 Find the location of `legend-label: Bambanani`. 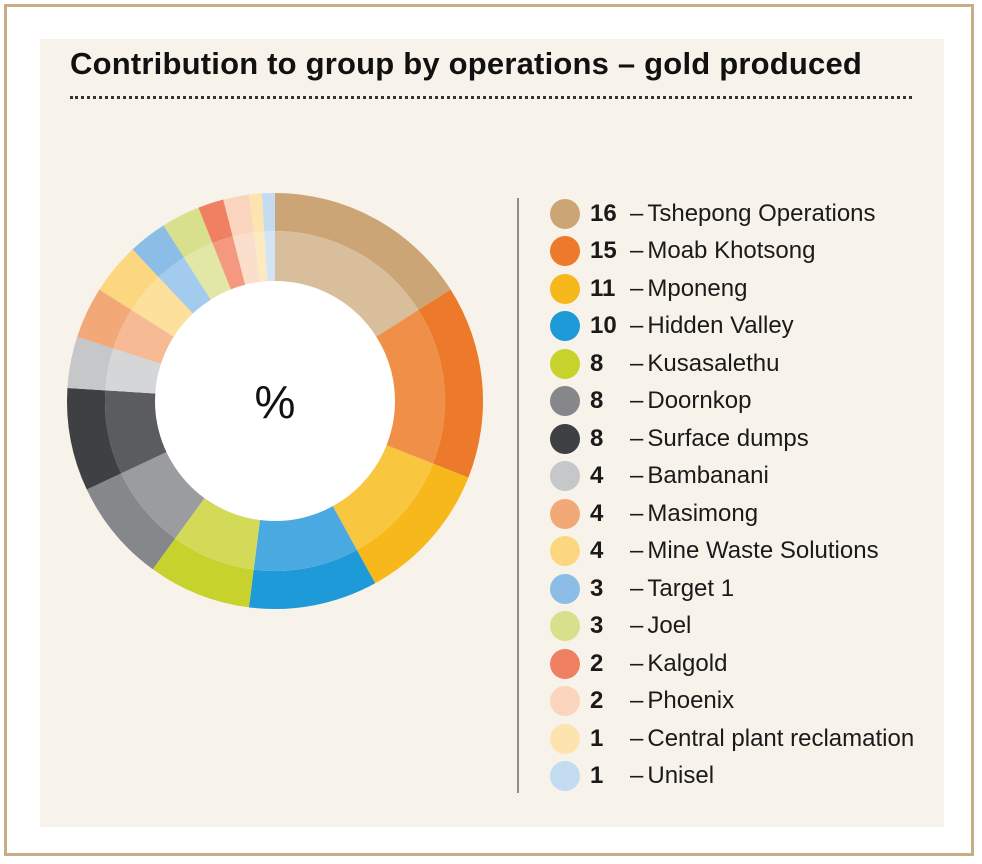

legend-label: Bambanani is located at coordinates (708, 476).